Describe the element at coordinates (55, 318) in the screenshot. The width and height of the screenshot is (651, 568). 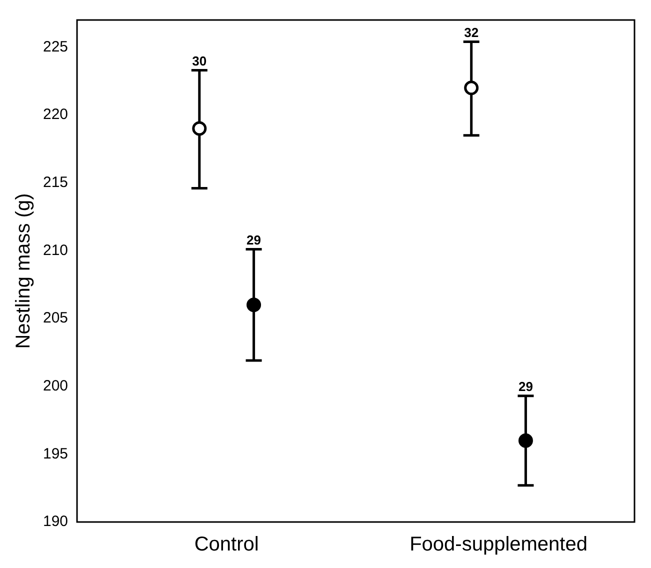
I see `y-tick-label: 205` at that location.